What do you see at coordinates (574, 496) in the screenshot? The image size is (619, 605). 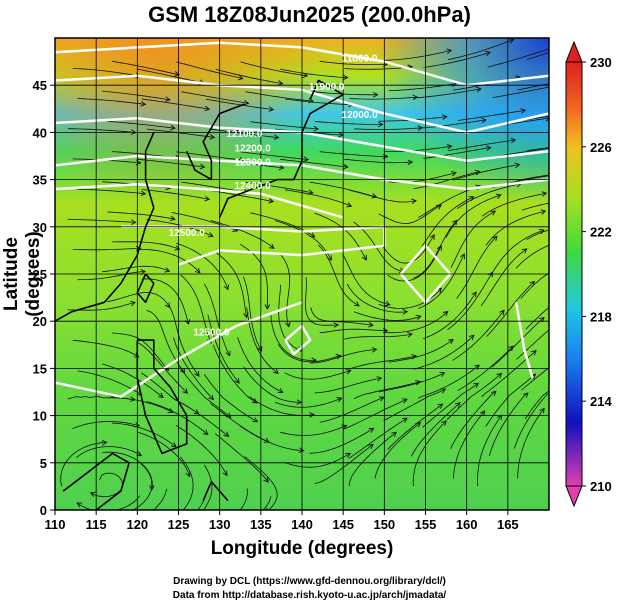 I see `colorbar-bottom-arrow` at bounding box center [574, 496].